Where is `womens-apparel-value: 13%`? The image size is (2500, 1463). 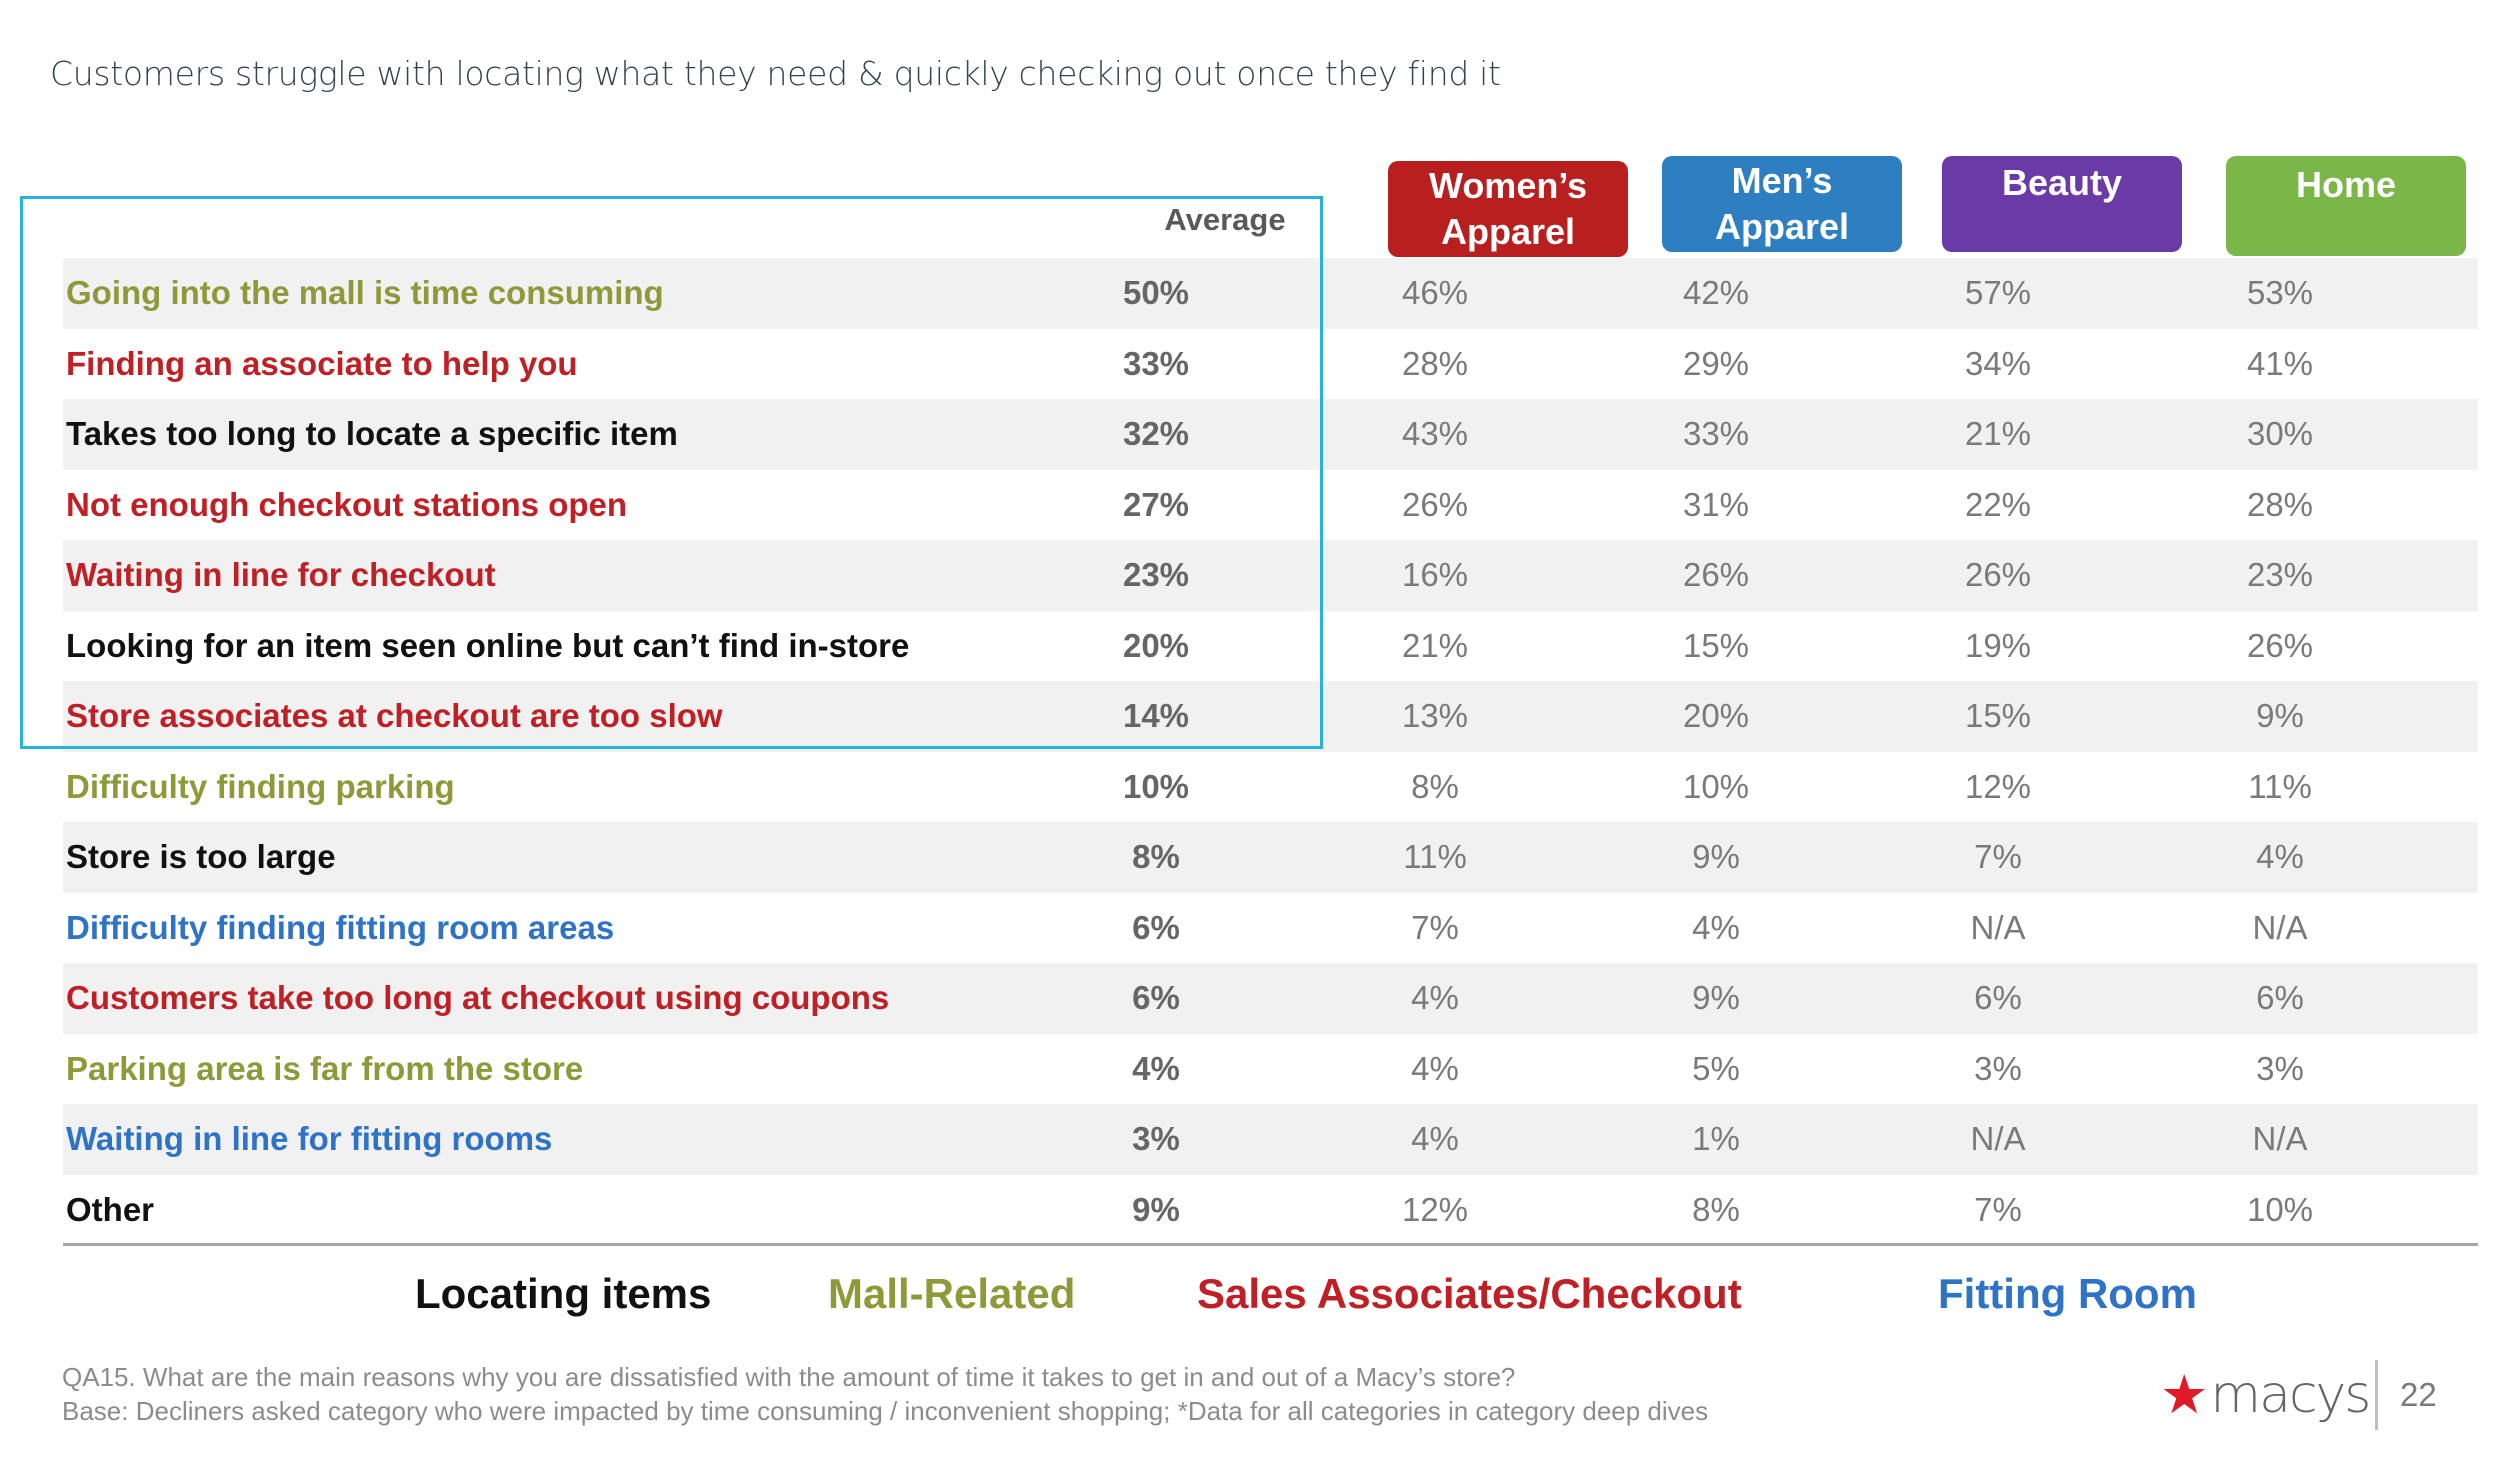
womens-apparel-value: 13% is located at coordinates (1435, 716).